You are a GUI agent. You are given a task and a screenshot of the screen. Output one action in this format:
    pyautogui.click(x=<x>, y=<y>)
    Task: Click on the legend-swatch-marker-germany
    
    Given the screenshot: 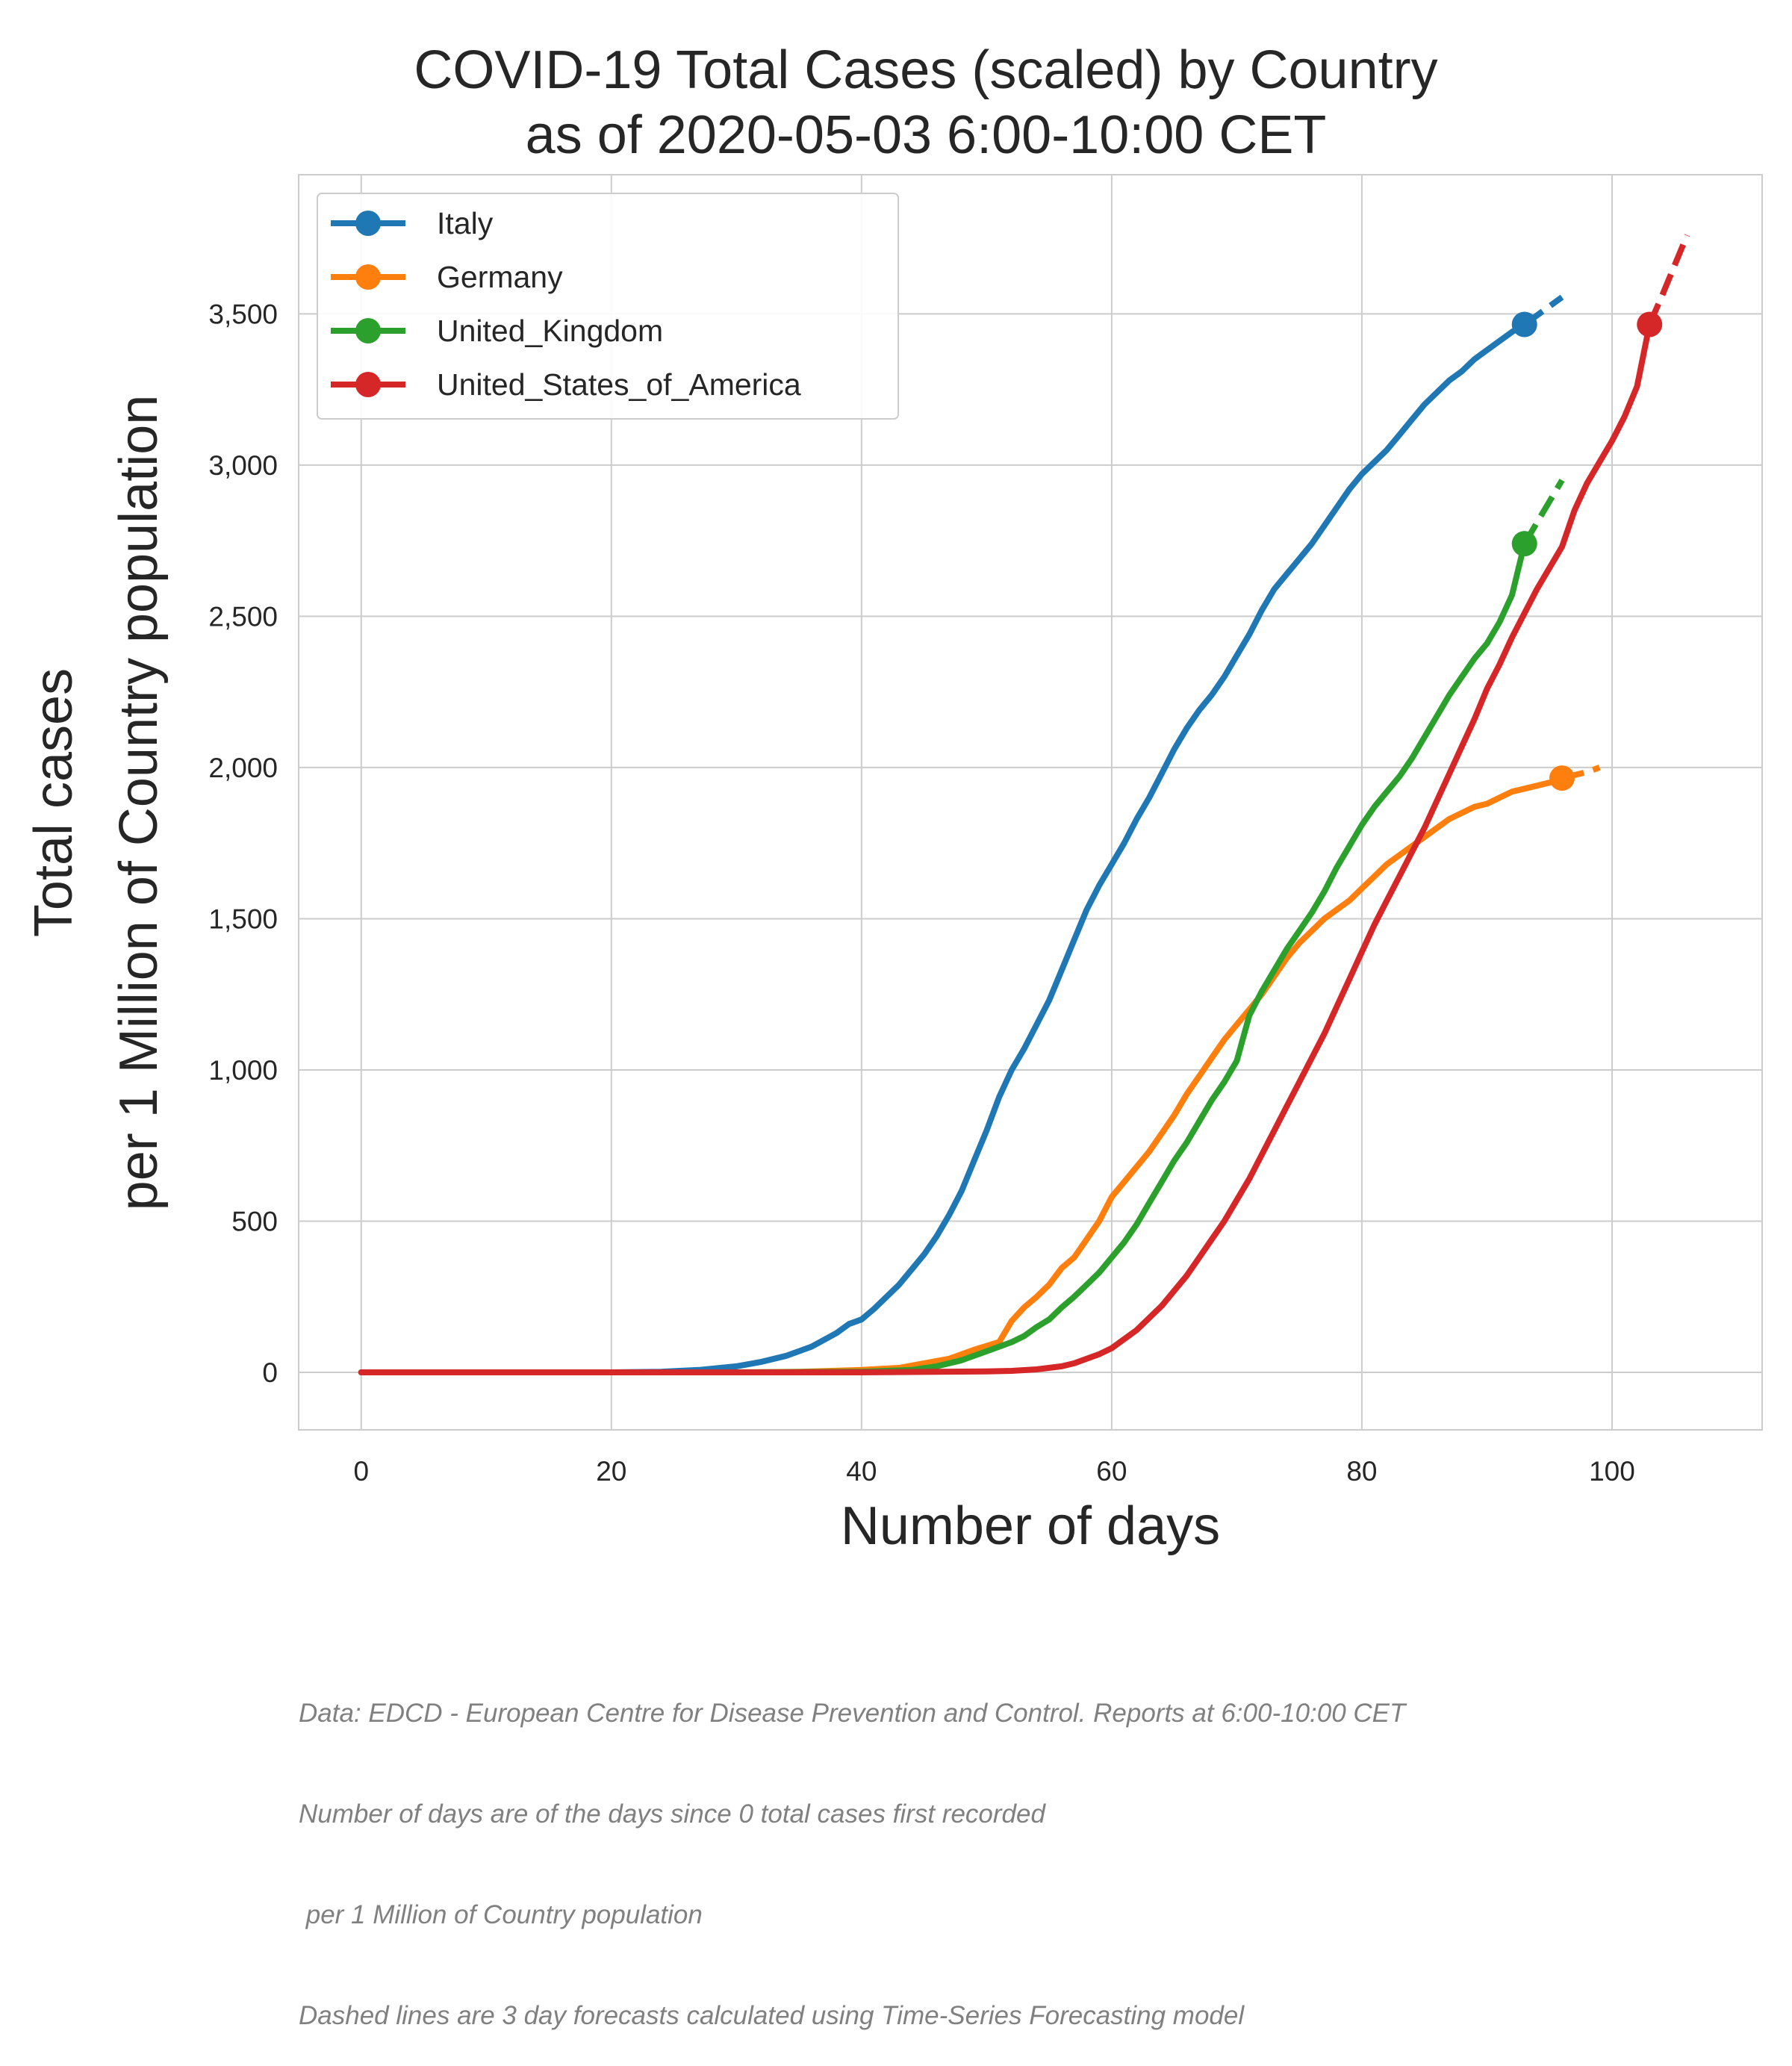 What is the action you would take?
    pyautogui.click(x=368, y=277)
    